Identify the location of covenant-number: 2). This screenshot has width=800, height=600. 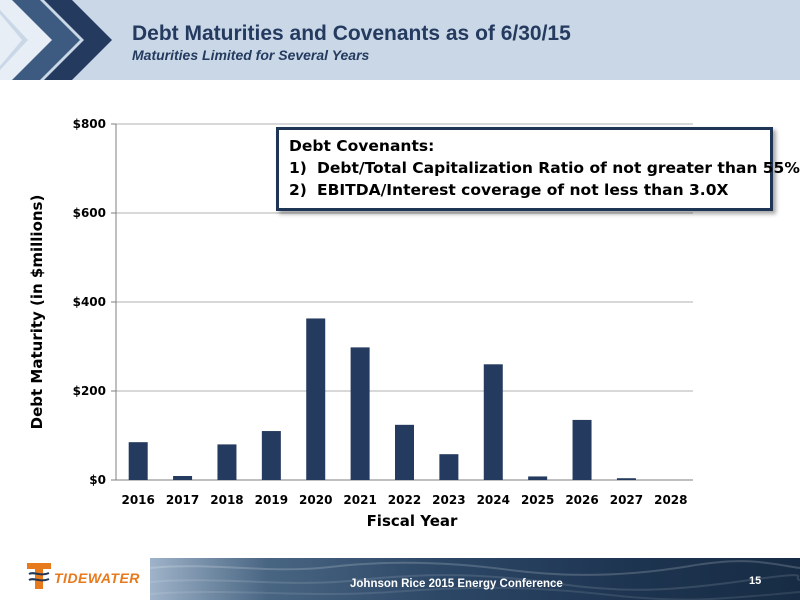
(298, 190).